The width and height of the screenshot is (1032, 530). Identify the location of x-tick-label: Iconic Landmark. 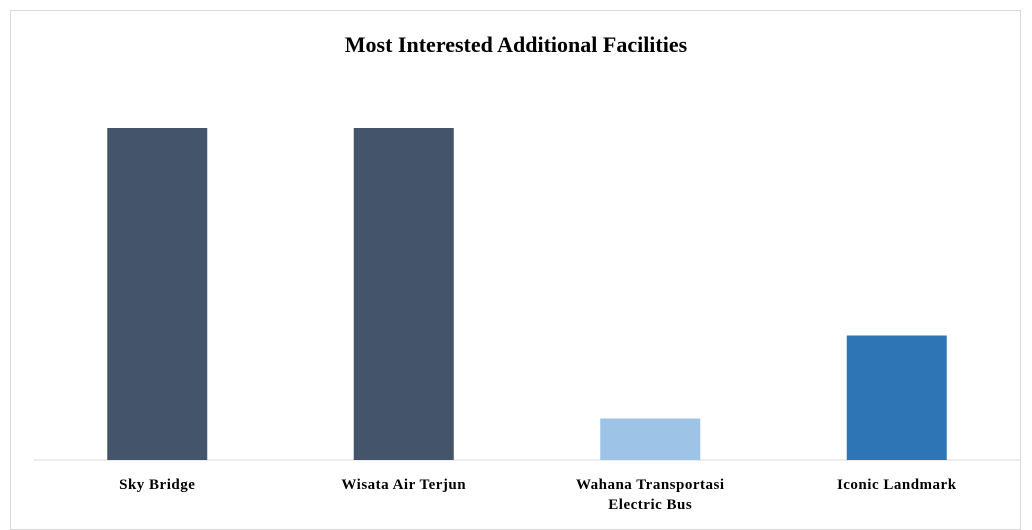
(896, 485).